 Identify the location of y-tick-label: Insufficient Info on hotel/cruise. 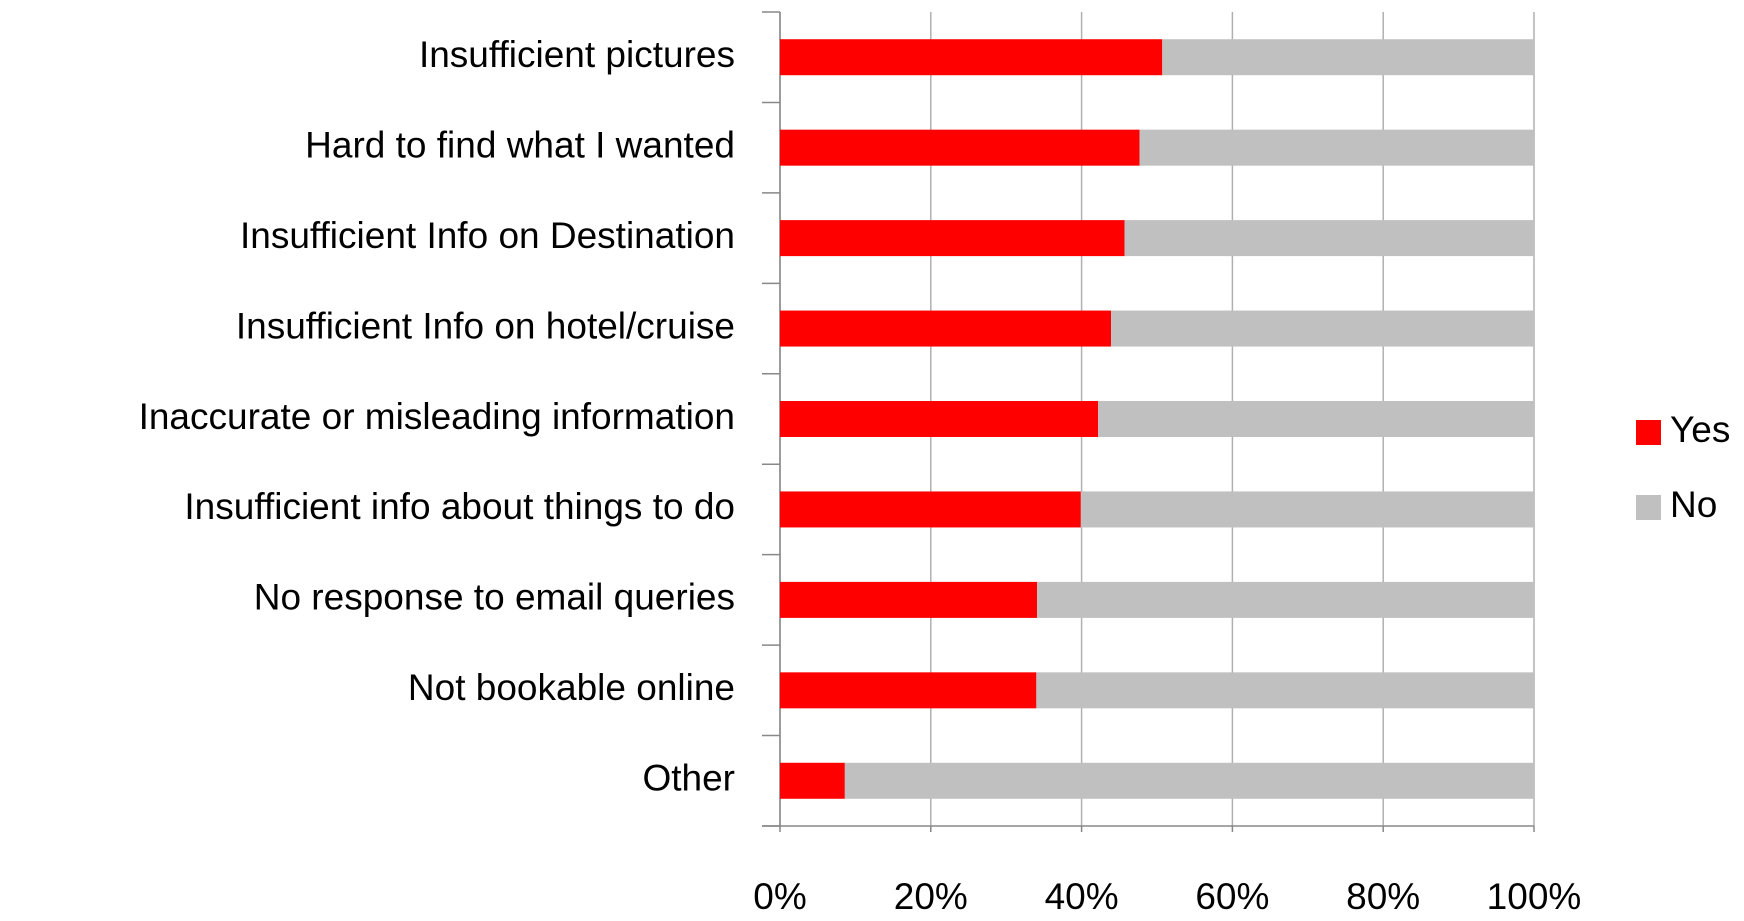
(485, 325).